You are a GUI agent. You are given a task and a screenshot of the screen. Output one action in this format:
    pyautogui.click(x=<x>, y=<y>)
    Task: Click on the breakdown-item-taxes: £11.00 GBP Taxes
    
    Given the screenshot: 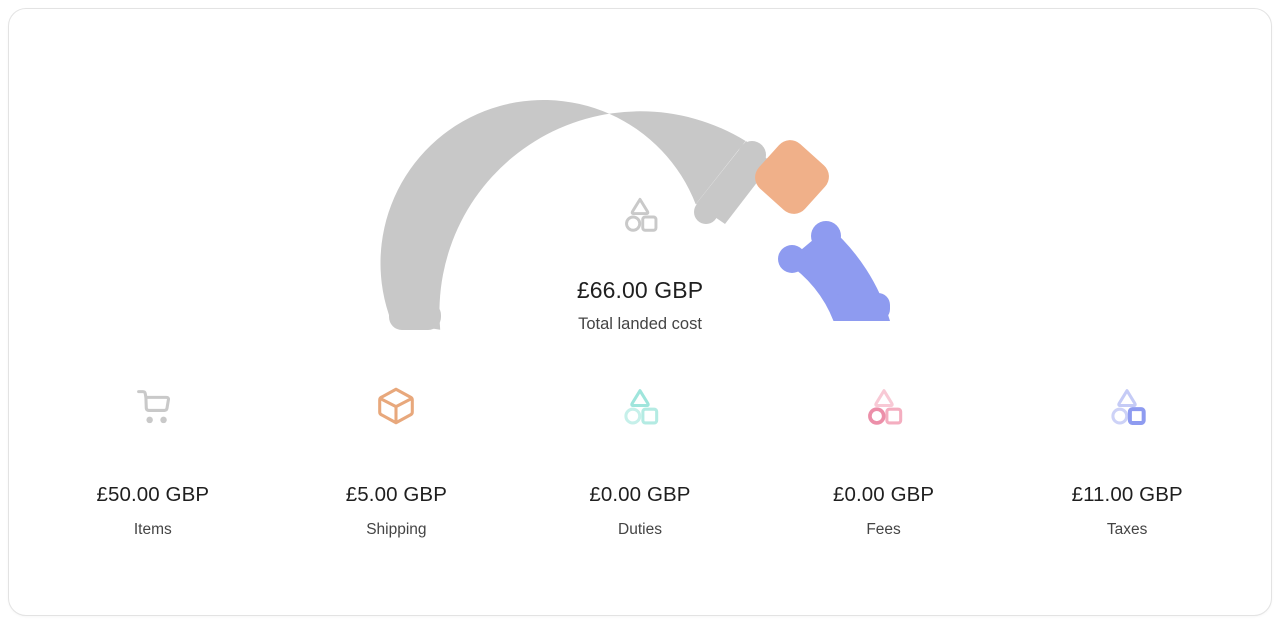 What is the action you would take?
    pyautogui.click(x=1127, y=460)
    